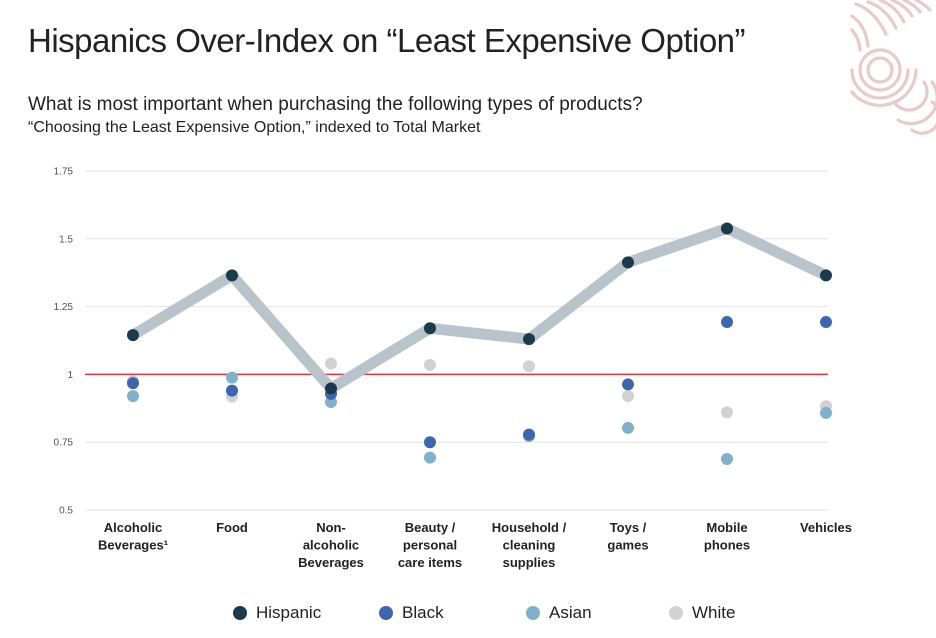 Image resolution: width=936 pixels, height=638 pixels. I want to click on legend-item-black: Black, so click(411, 613).